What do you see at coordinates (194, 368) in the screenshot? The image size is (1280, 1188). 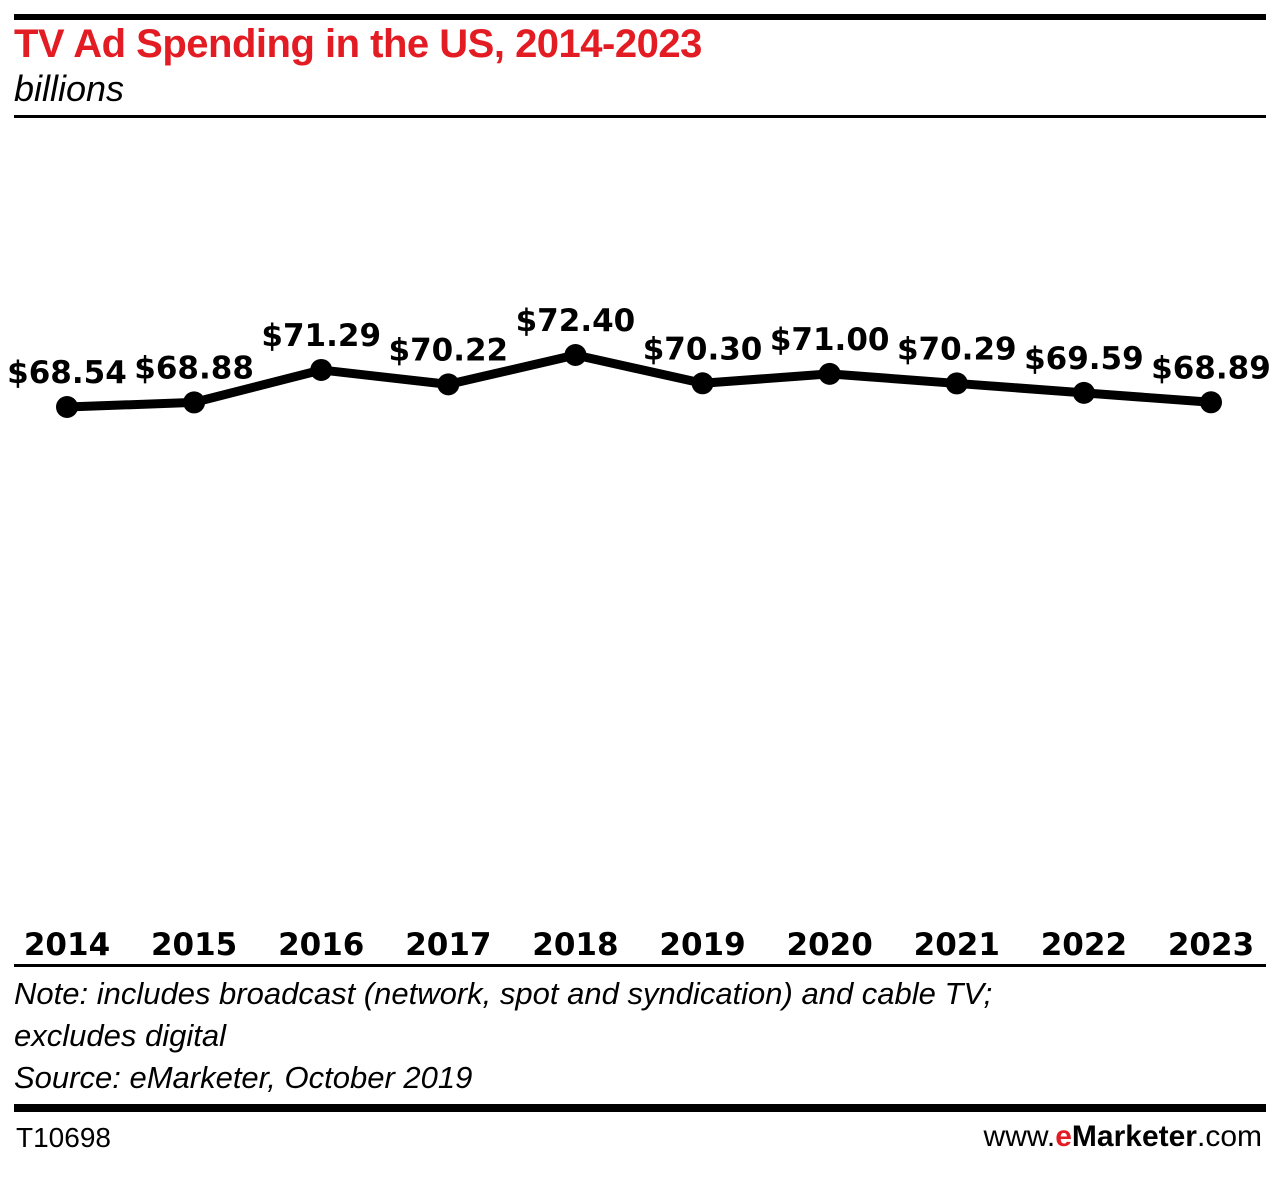 I see `data-label: $68.88` at bounding box center [194, 368].